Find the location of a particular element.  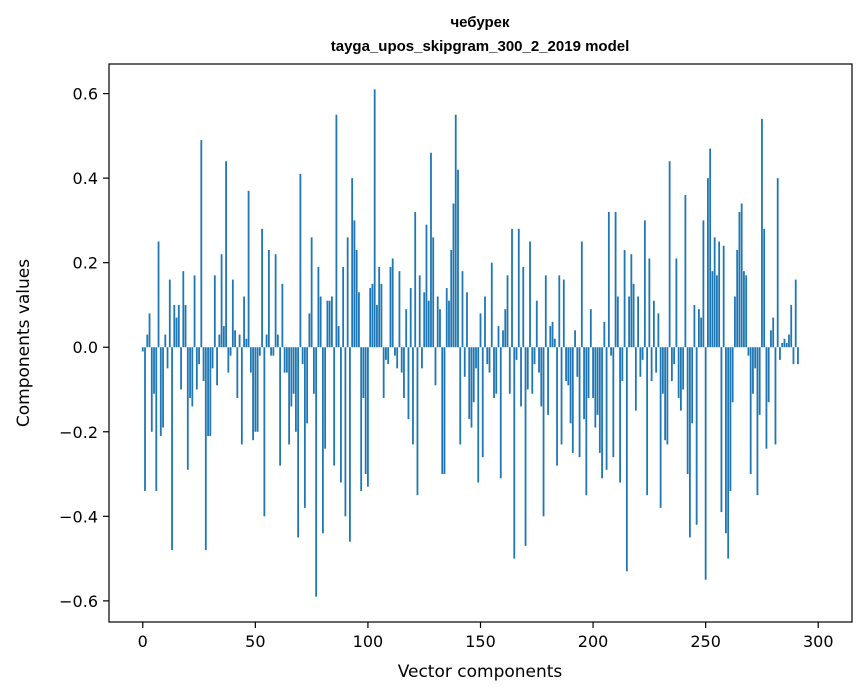

y-tick-label: −0.2 is located at coordinates (78, 432).